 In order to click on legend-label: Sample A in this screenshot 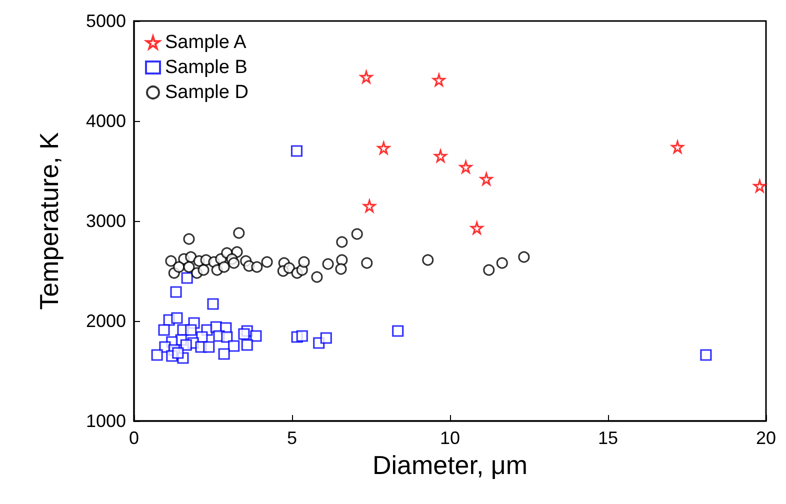, I will do `click(206, 42)`.